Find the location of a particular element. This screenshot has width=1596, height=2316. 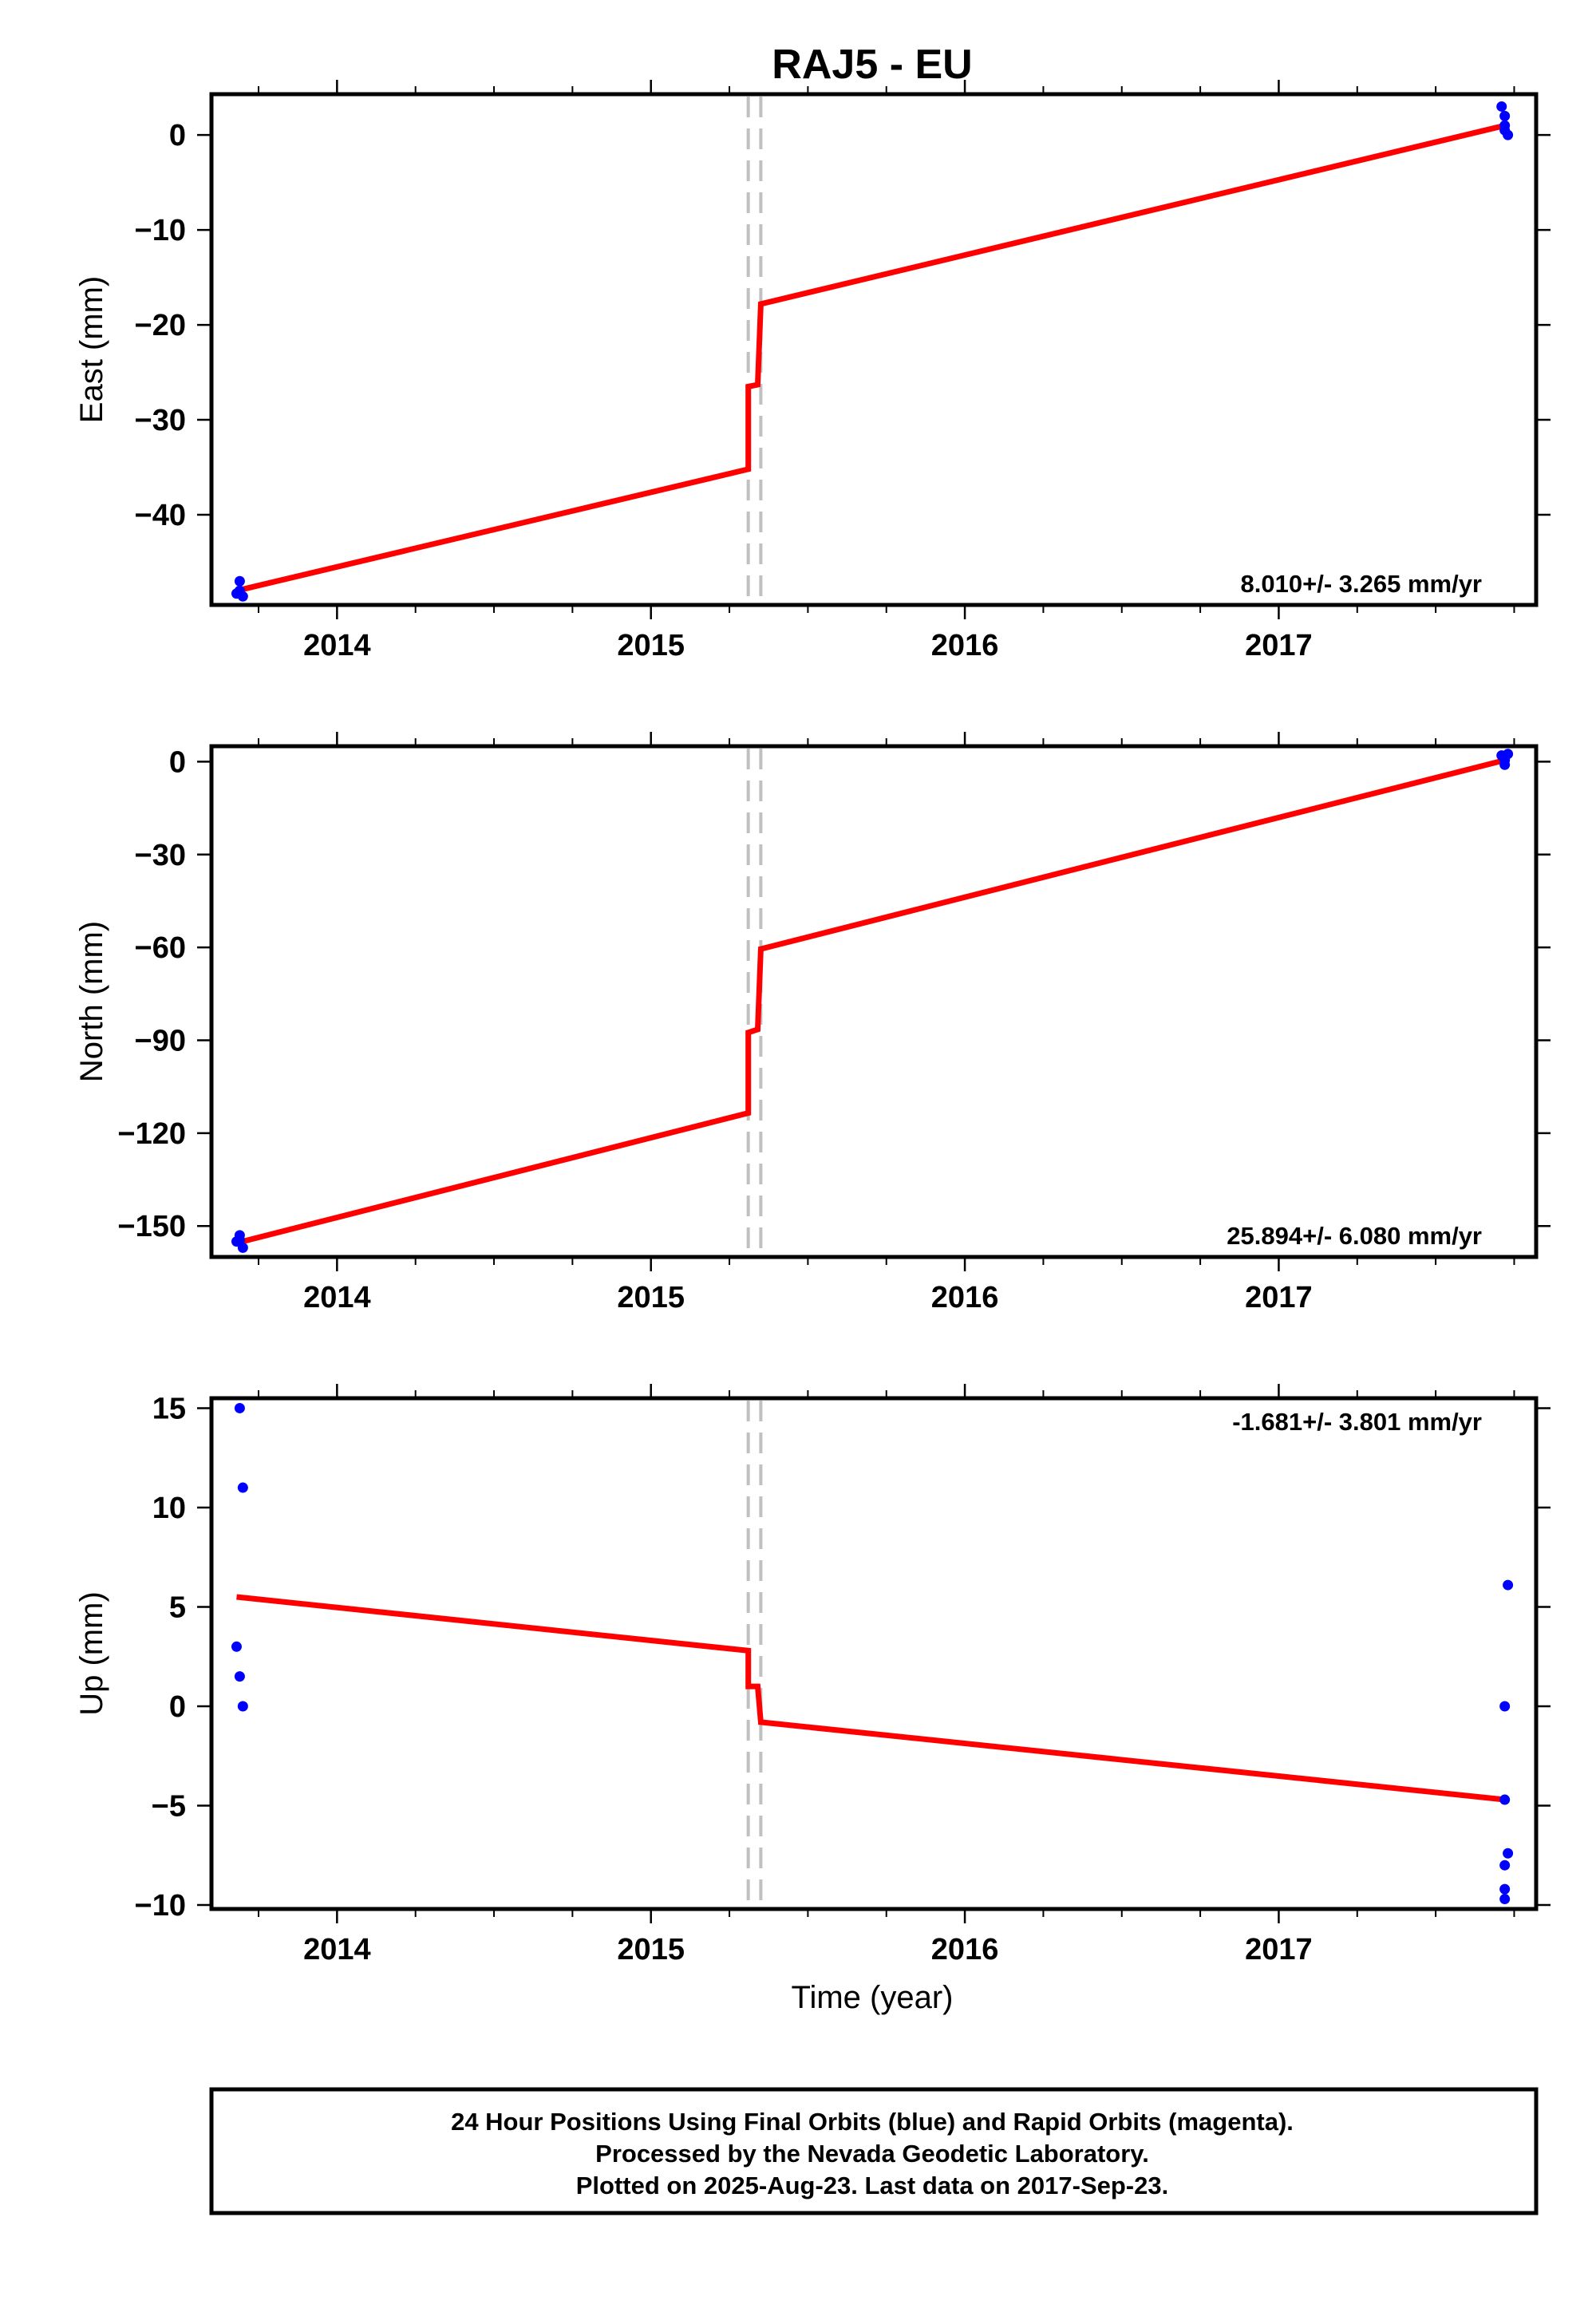

up-model-line is located at coordinates (871, 1698).